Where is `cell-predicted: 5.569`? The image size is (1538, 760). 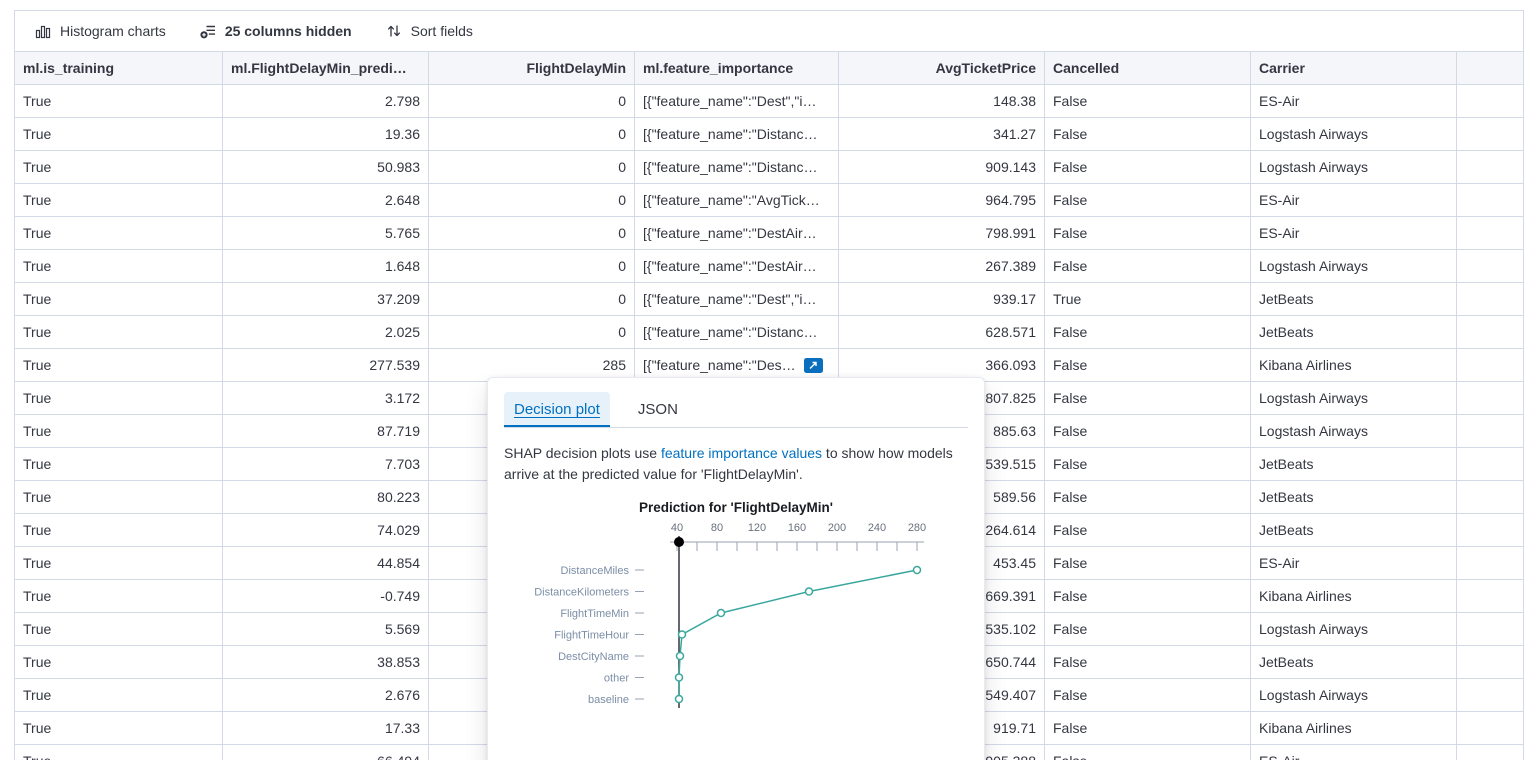
cell-predicted: 5.569 is located at coordinates (326, 629).